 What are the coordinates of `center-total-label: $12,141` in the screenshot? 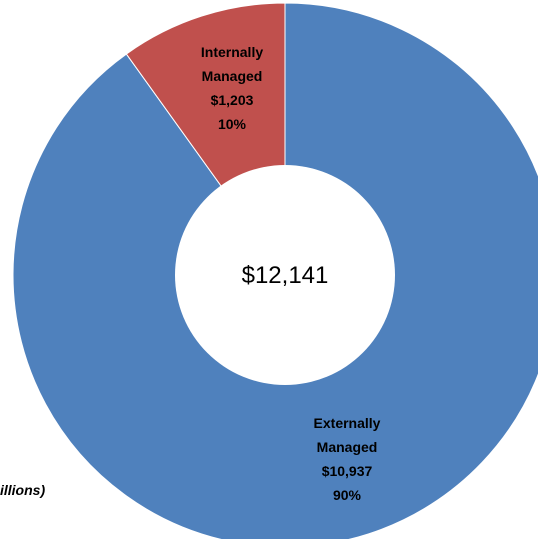 It's located at (285, 275).